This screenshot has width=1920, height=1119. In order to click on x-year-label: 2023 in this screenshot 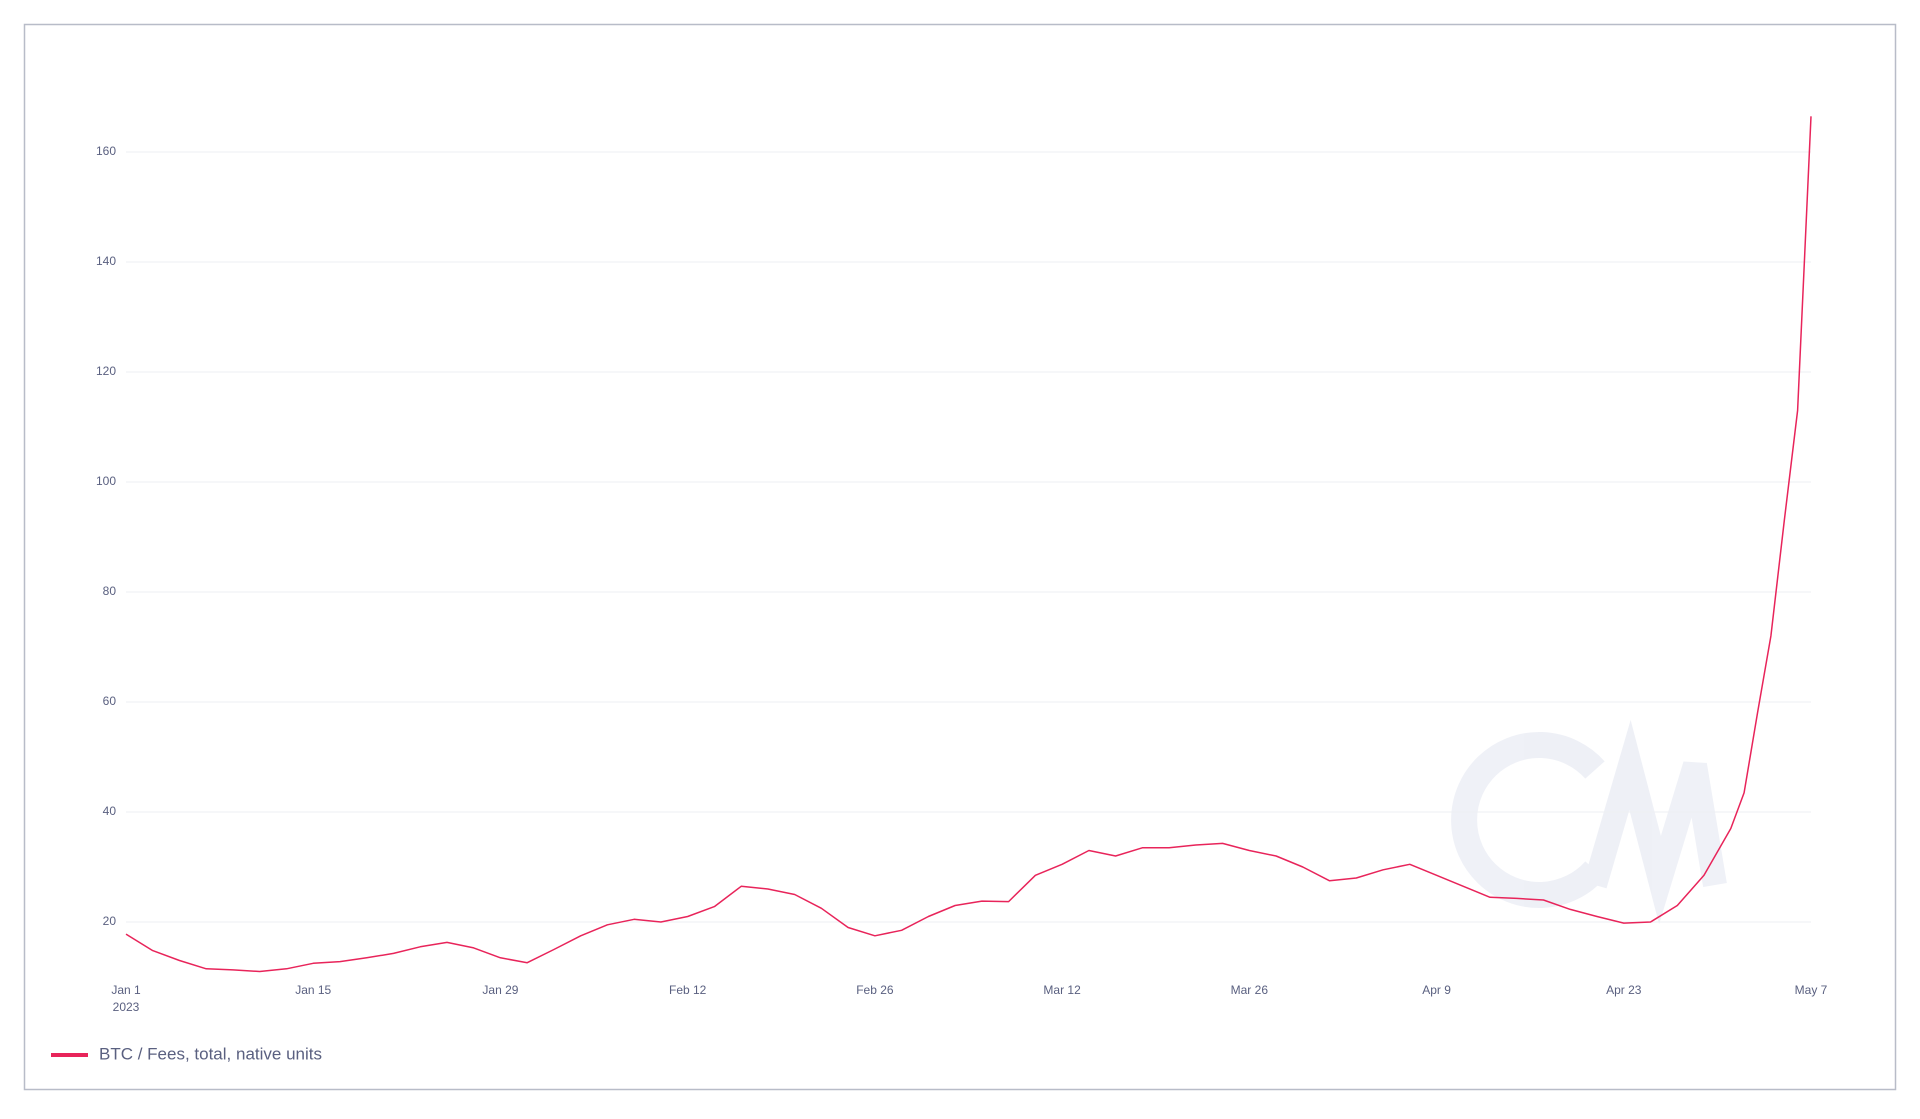, I will do `click(126, 1007)`.